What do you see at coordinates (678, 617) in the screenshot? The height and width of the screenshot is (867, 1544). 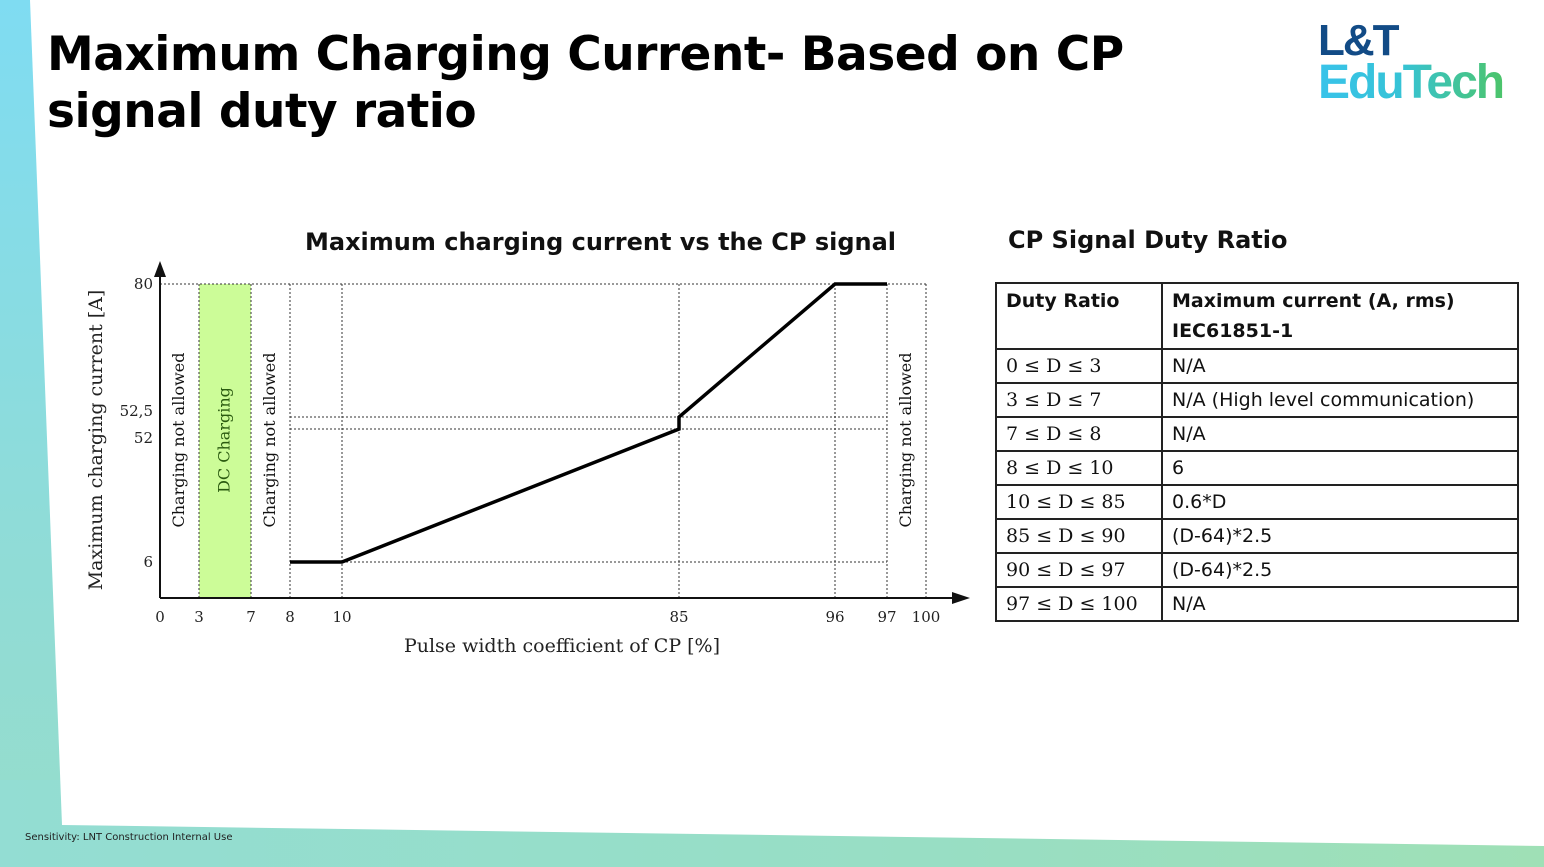 I see `x-tick-label: 85` at bounding box center [678, 617].